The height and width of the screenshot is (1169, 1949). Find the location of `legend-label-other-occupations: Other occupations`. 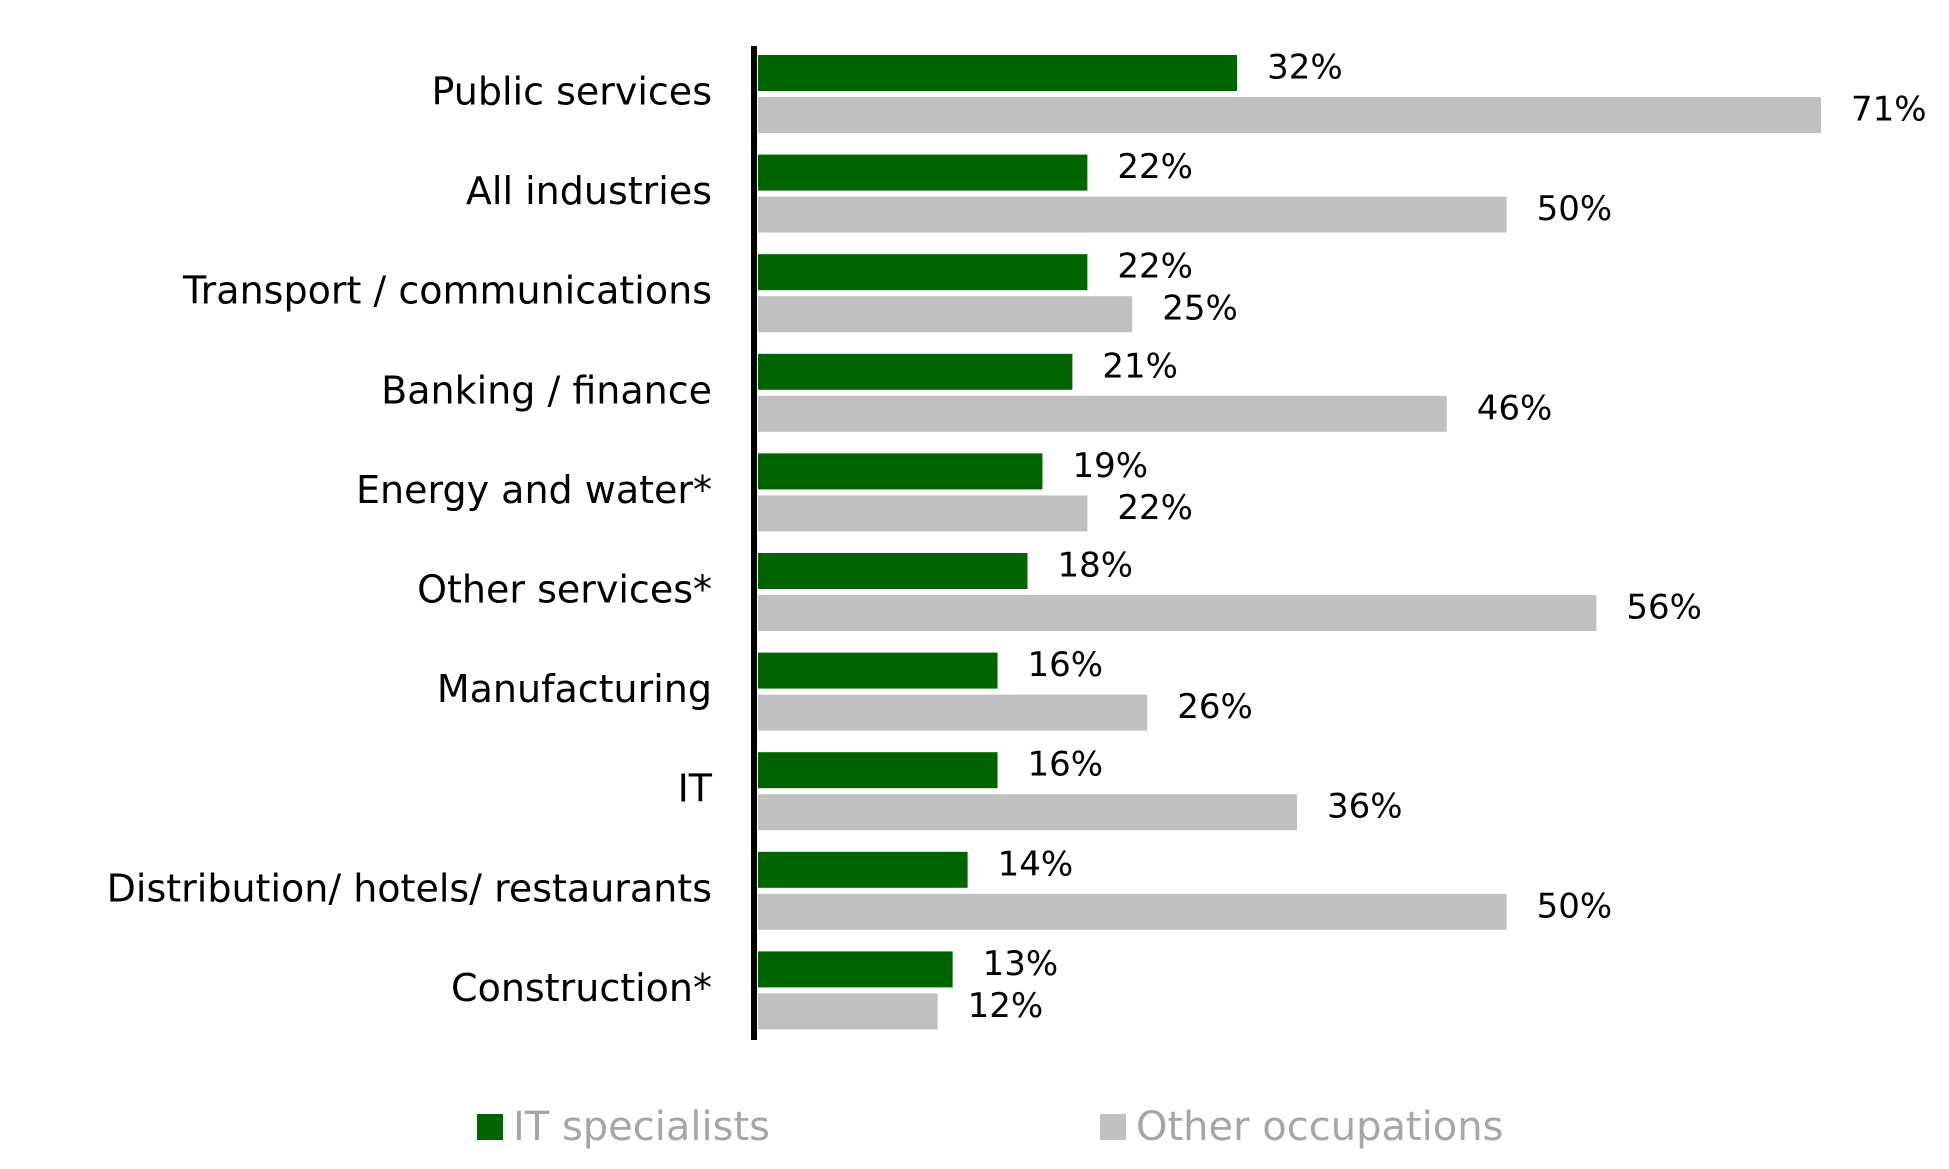

legend-label-other-occupations: Other occupations is located at coordinates (1320, 1127).